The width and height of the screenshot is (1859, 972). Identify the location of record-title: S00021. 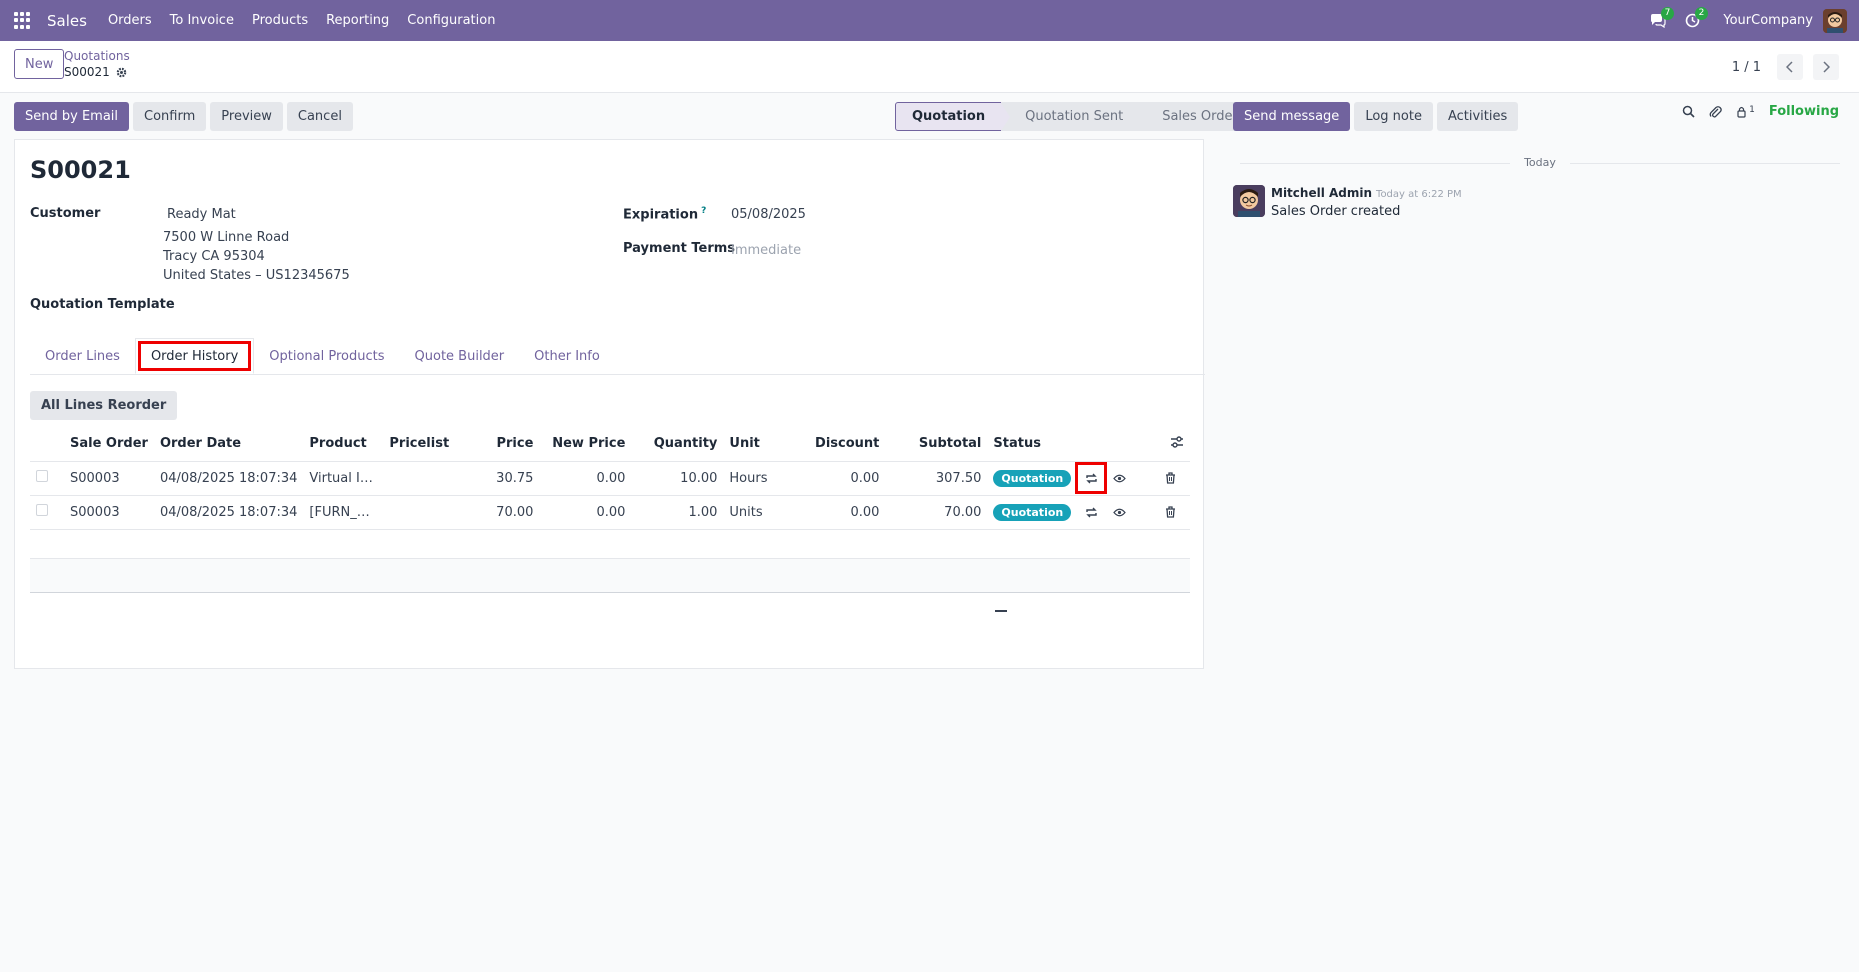
(80, 170).